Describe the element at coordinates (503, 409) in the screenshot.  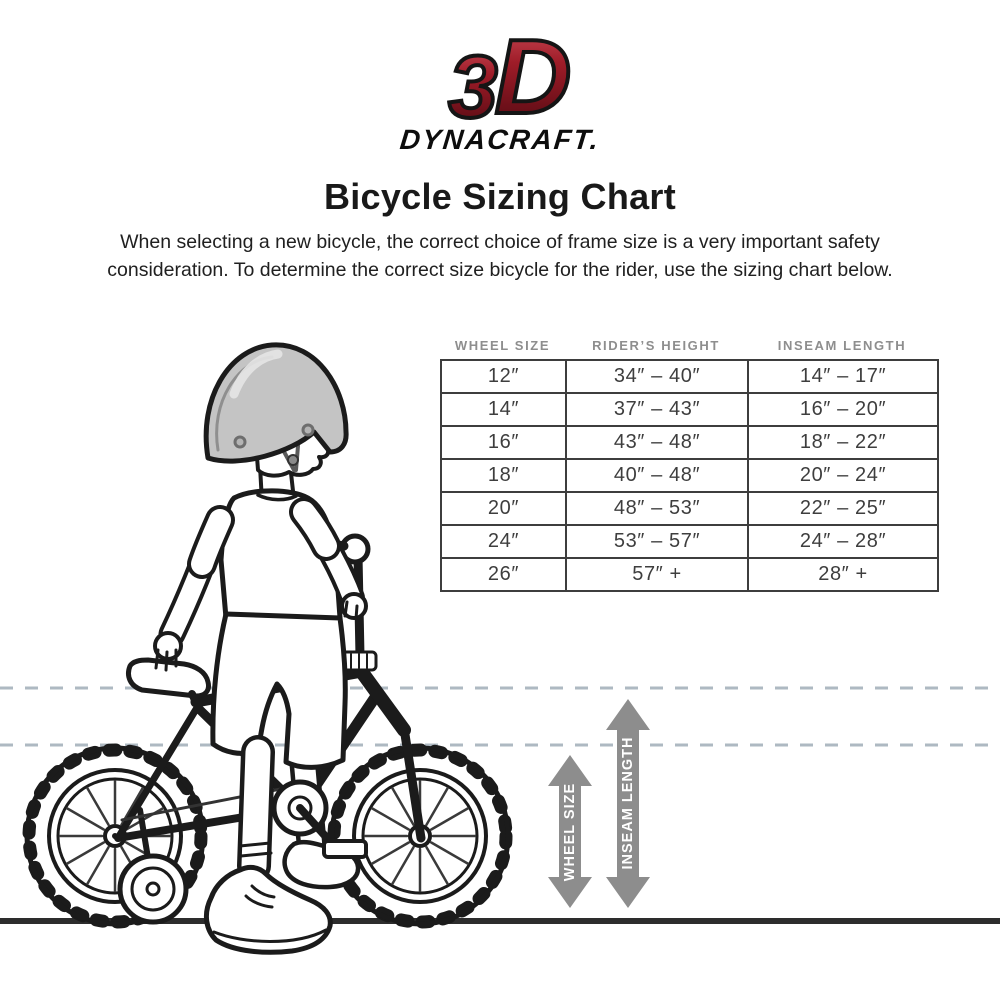
I see `cell-wheel-size: 14″` at that location.